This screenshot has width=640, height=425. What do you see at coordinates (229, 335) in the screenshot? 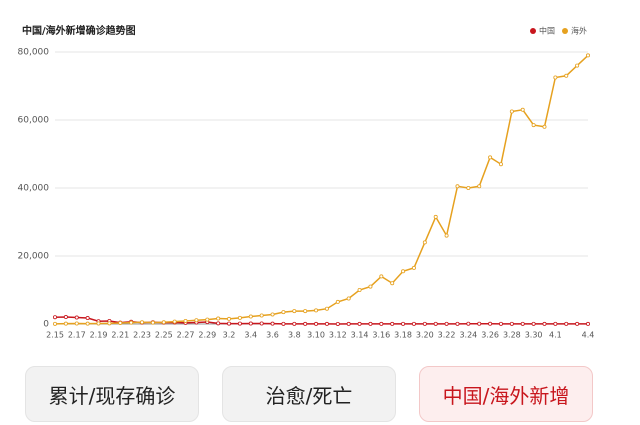
I see `x-tick-label: 3.2` at bounding box center [229, 335].